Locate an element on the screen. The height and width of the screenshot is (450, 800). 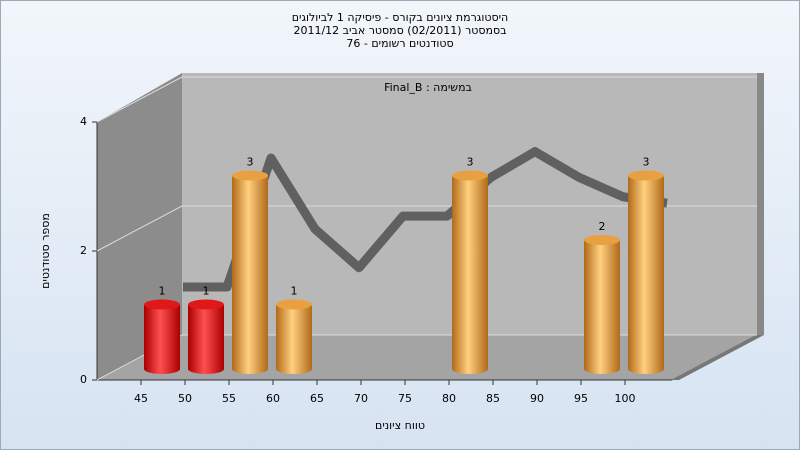
y-tick-label: 2 is located at coordinates (83, 250).